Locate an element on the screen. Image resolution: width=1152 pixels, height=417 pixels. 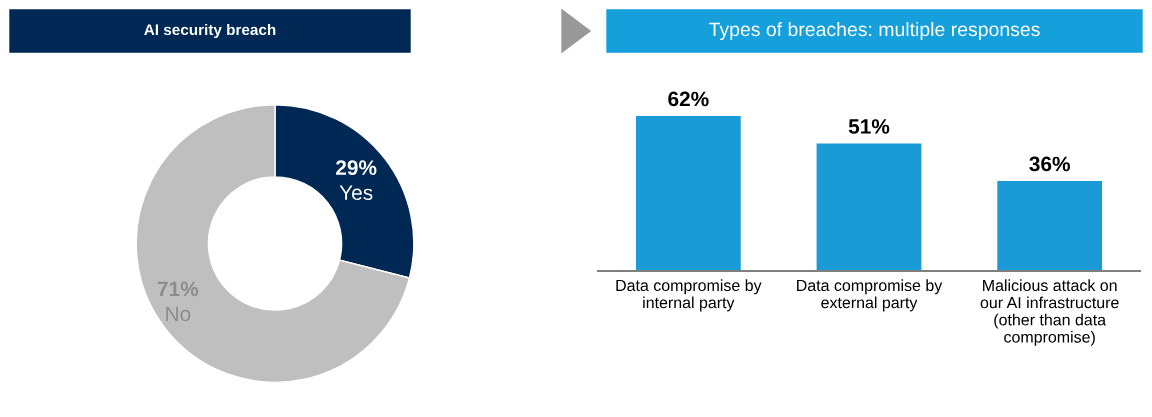
slice-label: Yes is located at coordinates (356, 193).